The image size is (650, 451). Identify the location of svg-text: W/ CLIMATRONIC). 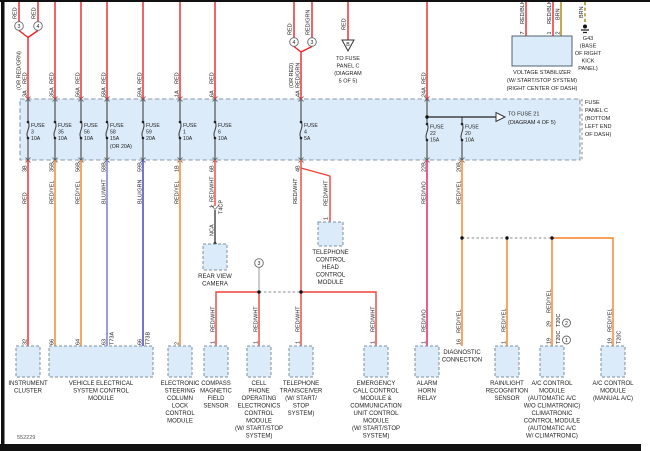
(552, 437).